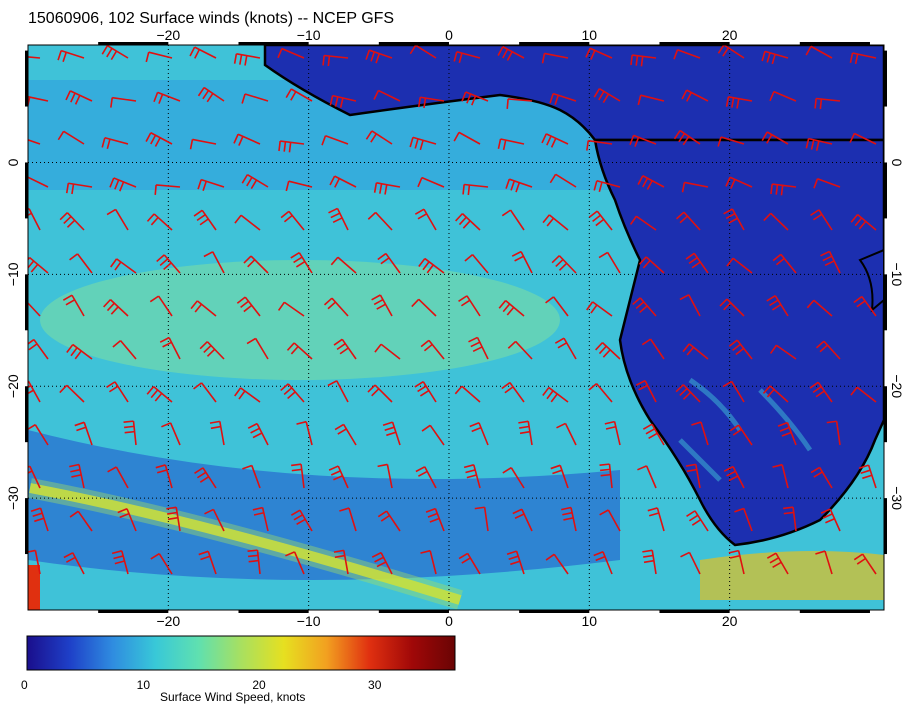  Describe the element at coordinates (259, 685) in the screenshot. I see `colorbar-tick-label: 20` at that location.